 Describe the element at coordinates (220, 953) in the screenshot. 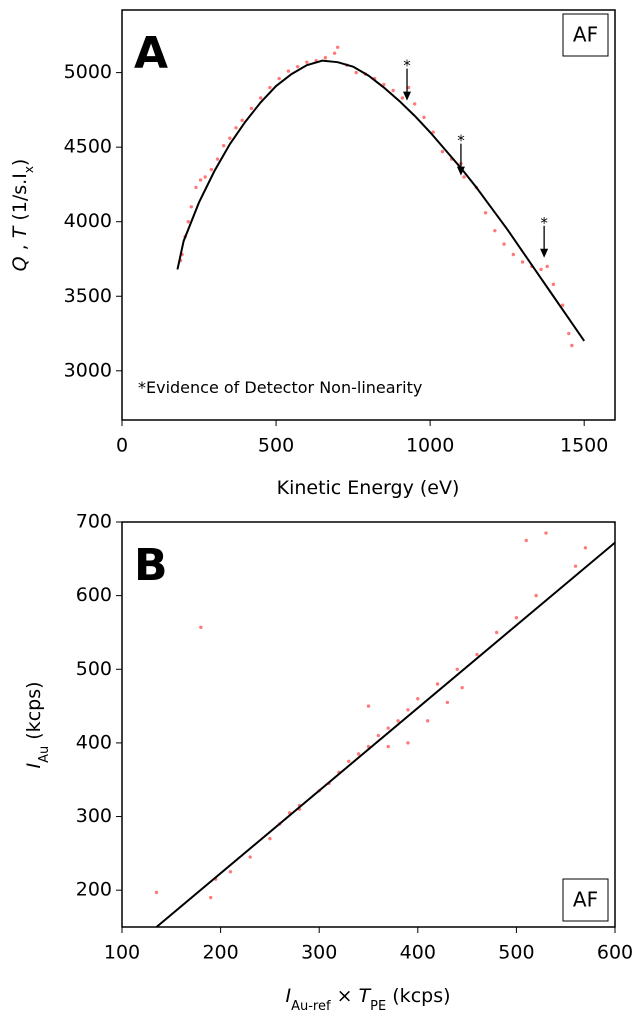

I see `x-tick-label: 200` at that location.